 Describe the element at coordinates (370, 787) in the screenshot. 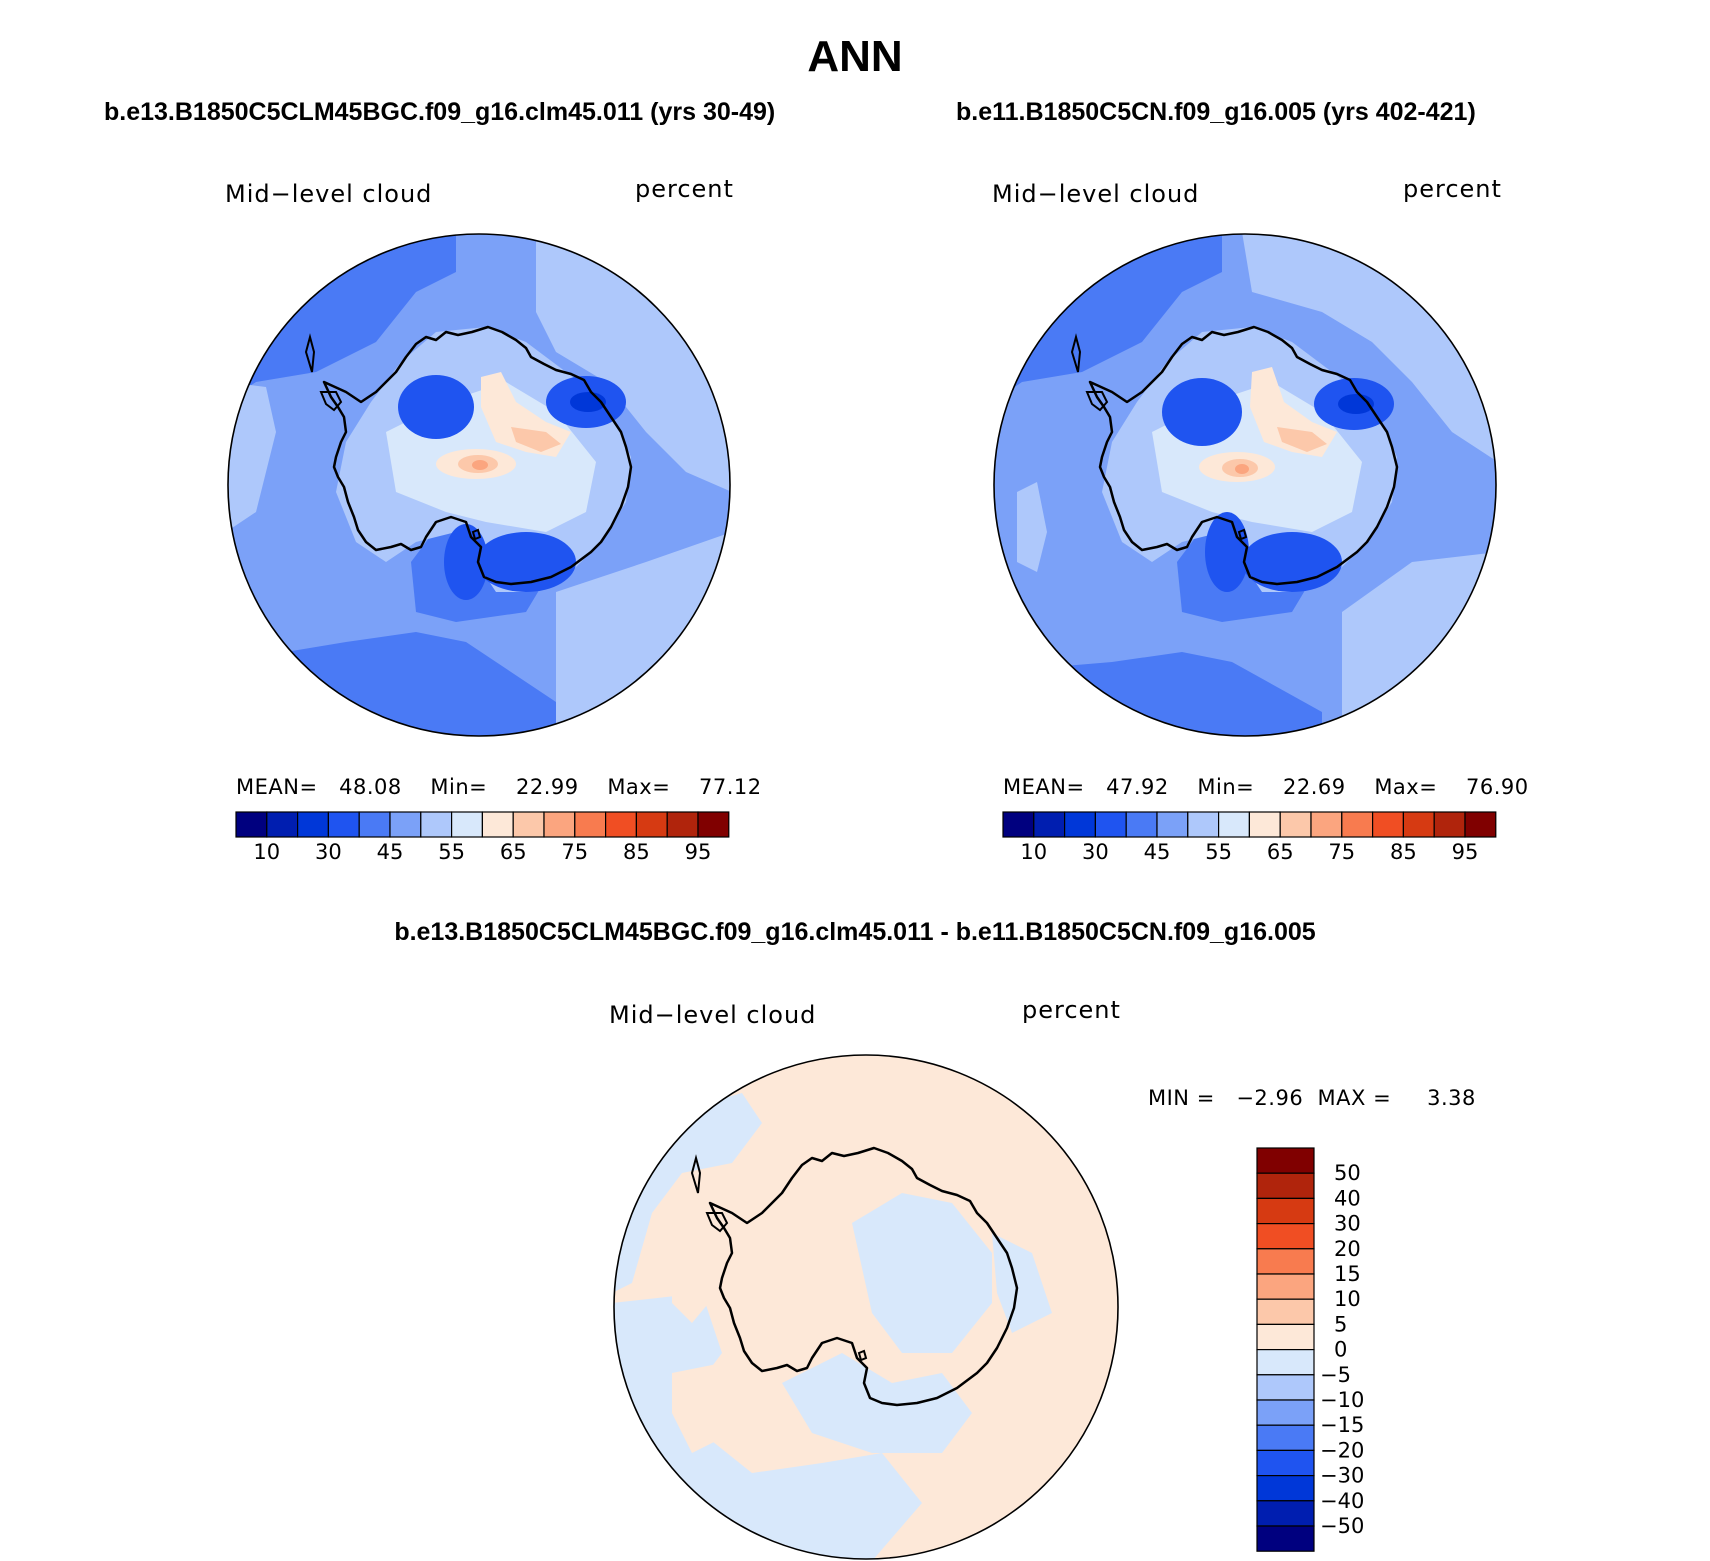

I see `panel1-mean-value: 48.08` at that location.